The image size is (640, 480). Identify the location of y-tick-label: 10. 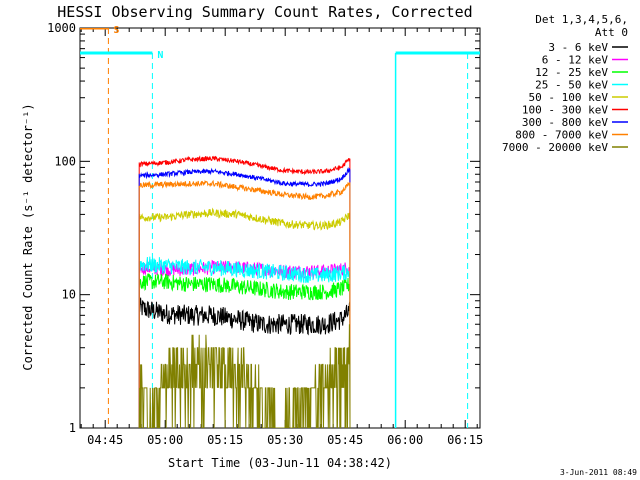
(69, 295).